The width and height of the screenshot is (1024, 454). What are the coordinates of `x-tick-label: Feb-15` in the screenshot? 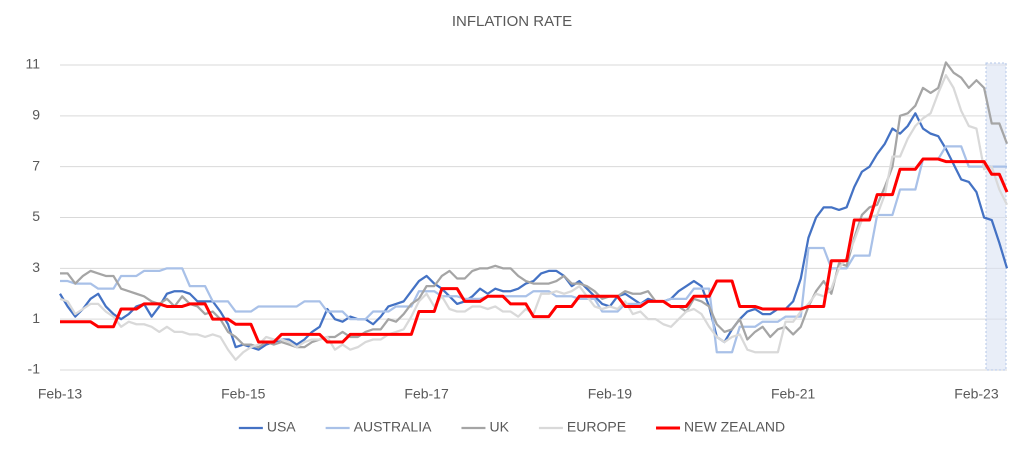 It's located at (243, 394).